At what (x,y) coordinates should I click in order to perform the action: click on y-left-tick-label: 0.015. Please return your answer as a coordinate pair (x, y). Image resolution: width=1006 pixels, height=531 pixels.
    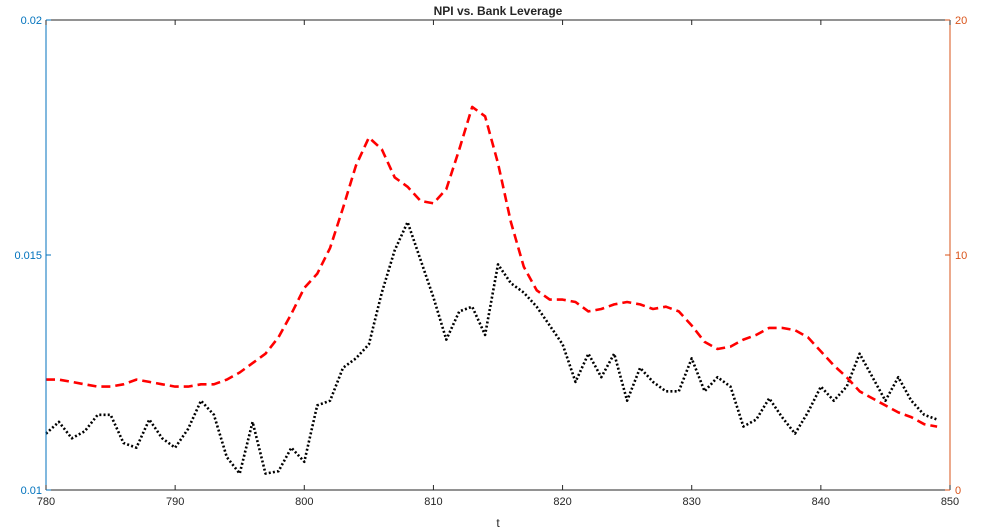
    Looking at the image, I should click on (28, 256).